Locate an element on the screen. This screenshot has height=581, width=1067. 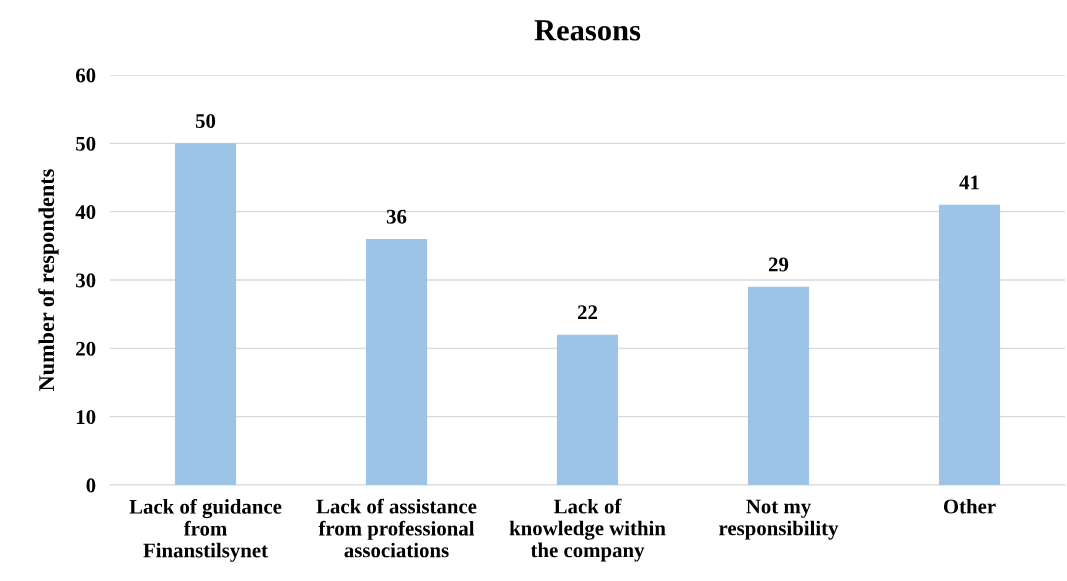
x-tick-label: Lack of assistance from professional associations is located at coordinates (396, 528).